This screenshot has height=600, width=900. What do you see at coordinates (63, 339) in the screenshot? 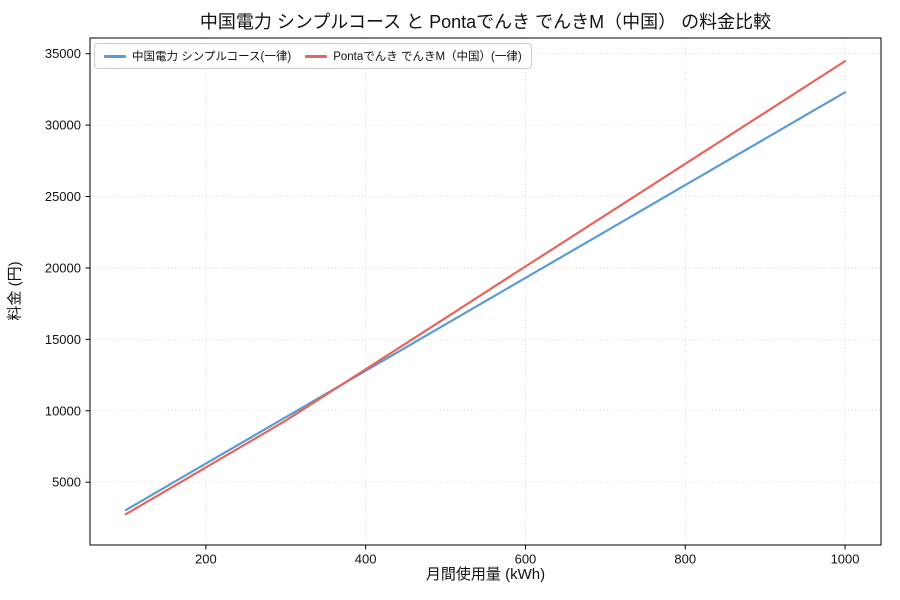
I see `y-tick-label: 15000` at bounding box center [63, 339].